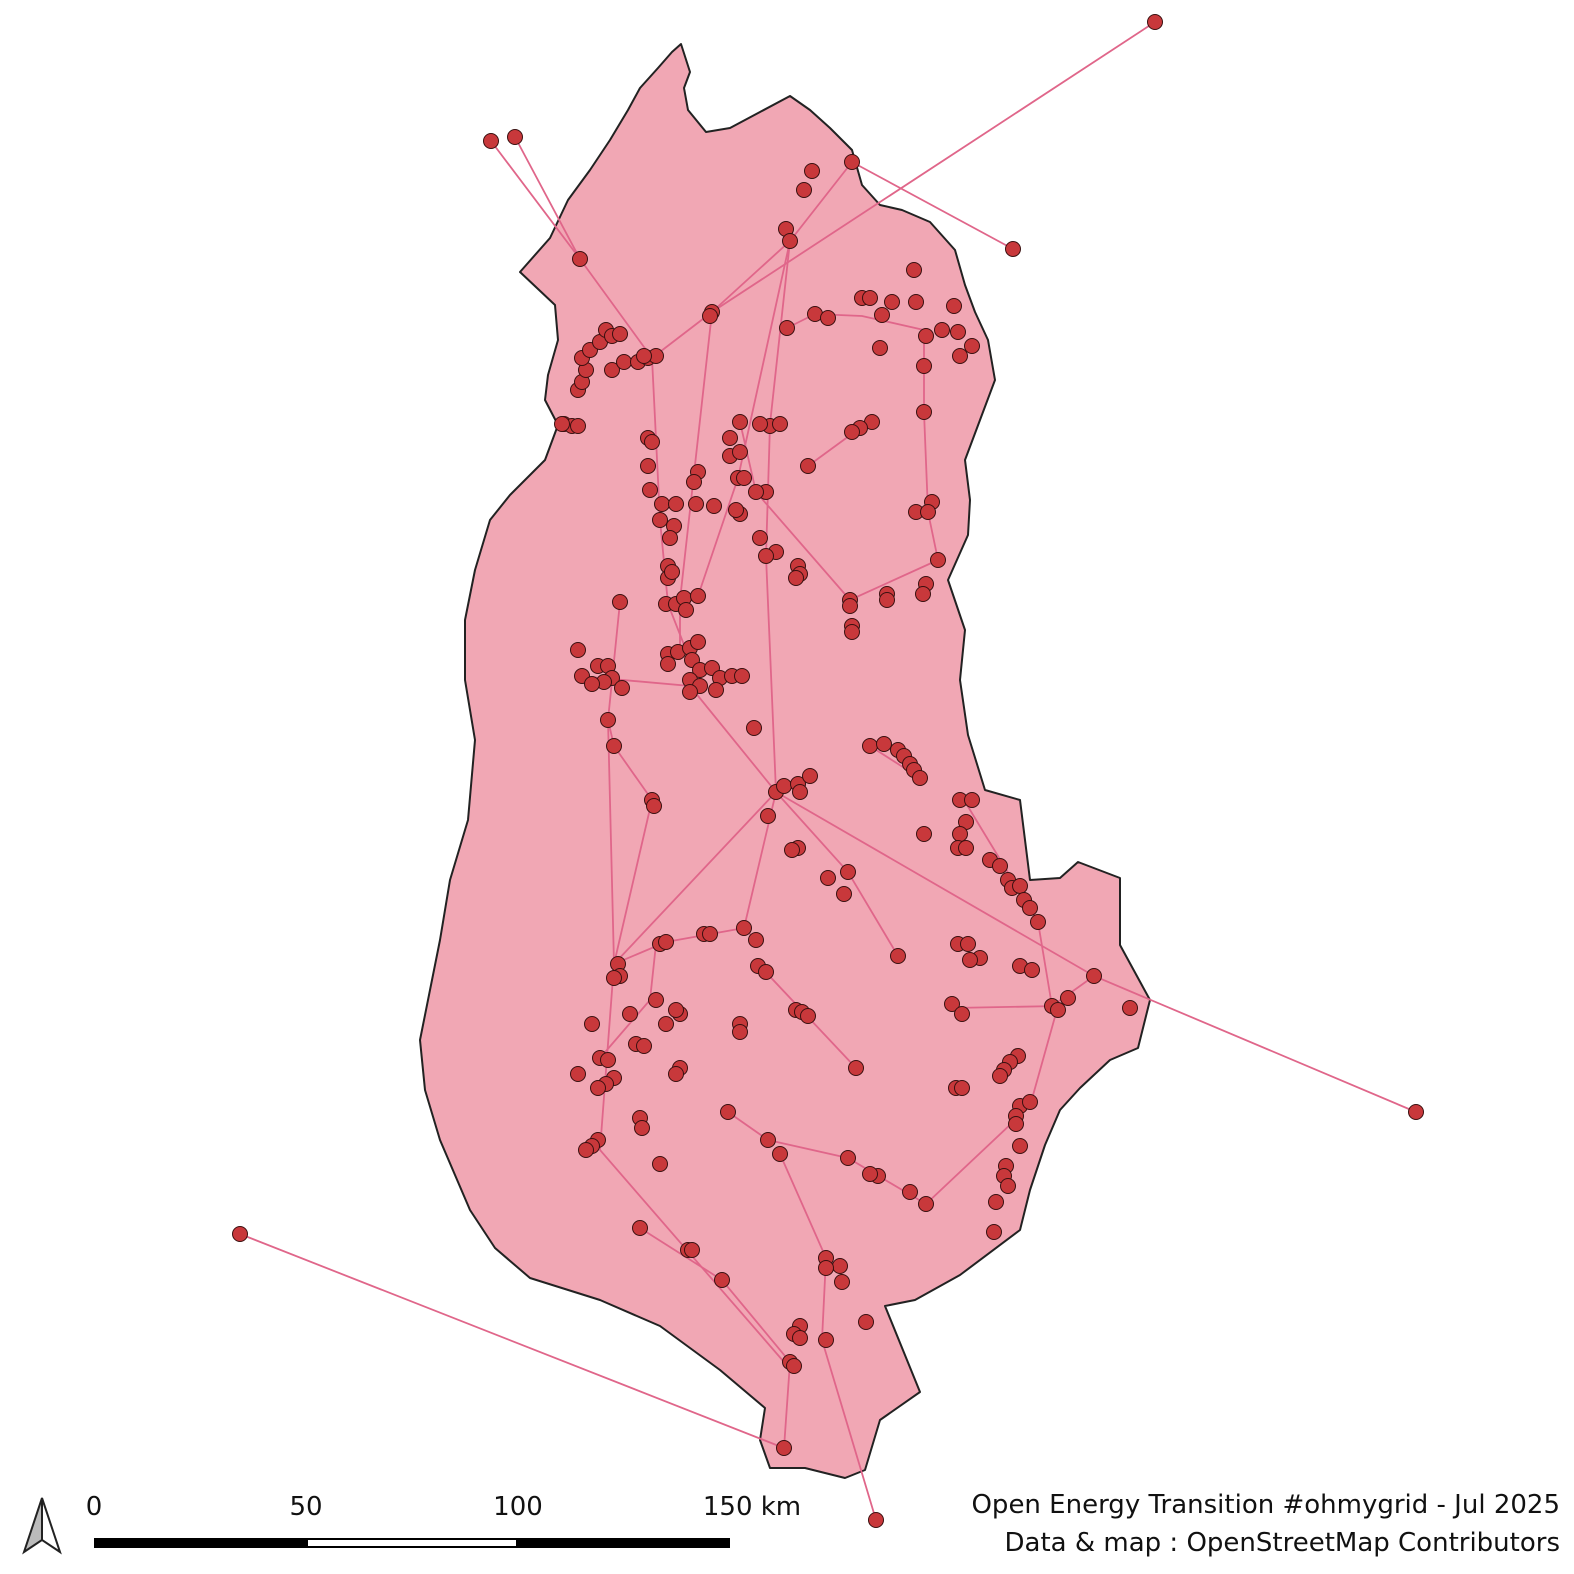 This screenshot has width=1574, height=1574. Describe the element at coordinates (518, 1507) in the screenshot. I see `scale-label-100: 100` at that location.